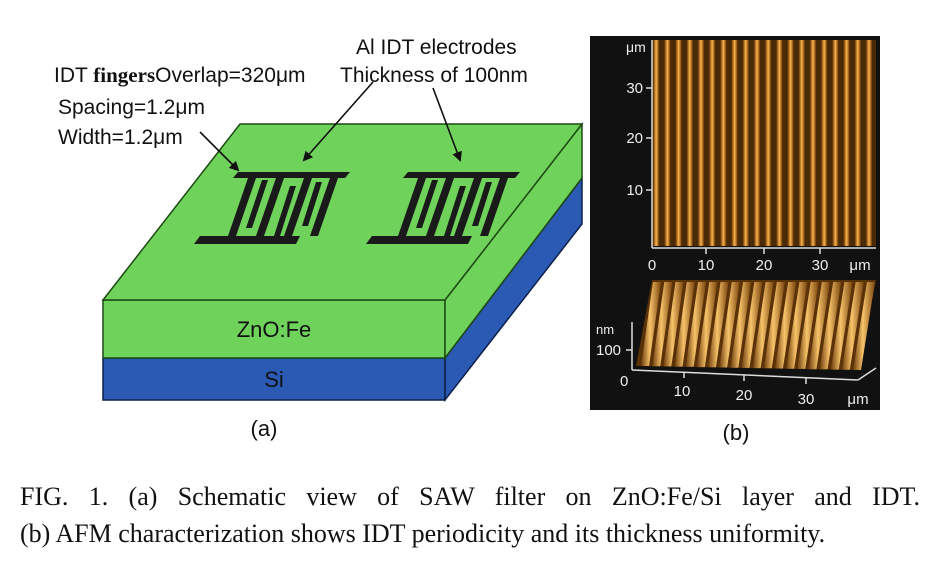  Describe the element at coordinates (338, 121) in the screenshot. I see `arrow-electrode-left` at that location.